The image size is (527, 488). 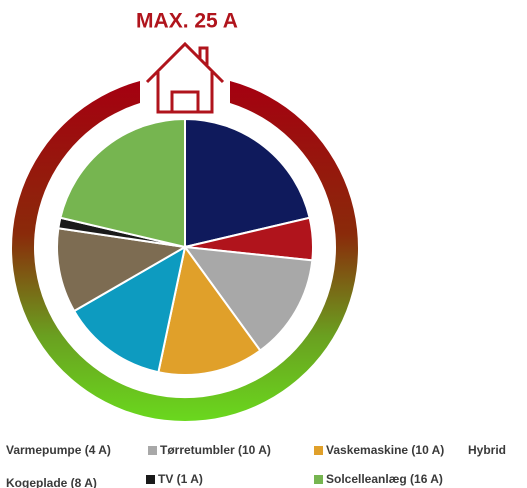 I want to click on legend-label: Tørretumbler (10 A), so click(x=215, y=450).